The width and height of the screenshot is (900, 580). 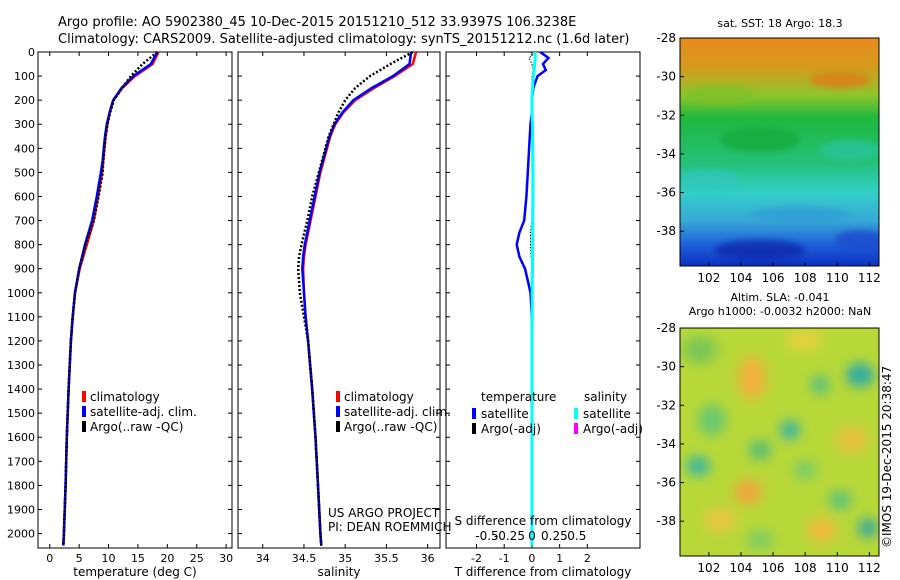 What do you see at coordinates (476, 558) in the screenshot?
I see `x-tick-label: -2` at bounding box center [476, 558].